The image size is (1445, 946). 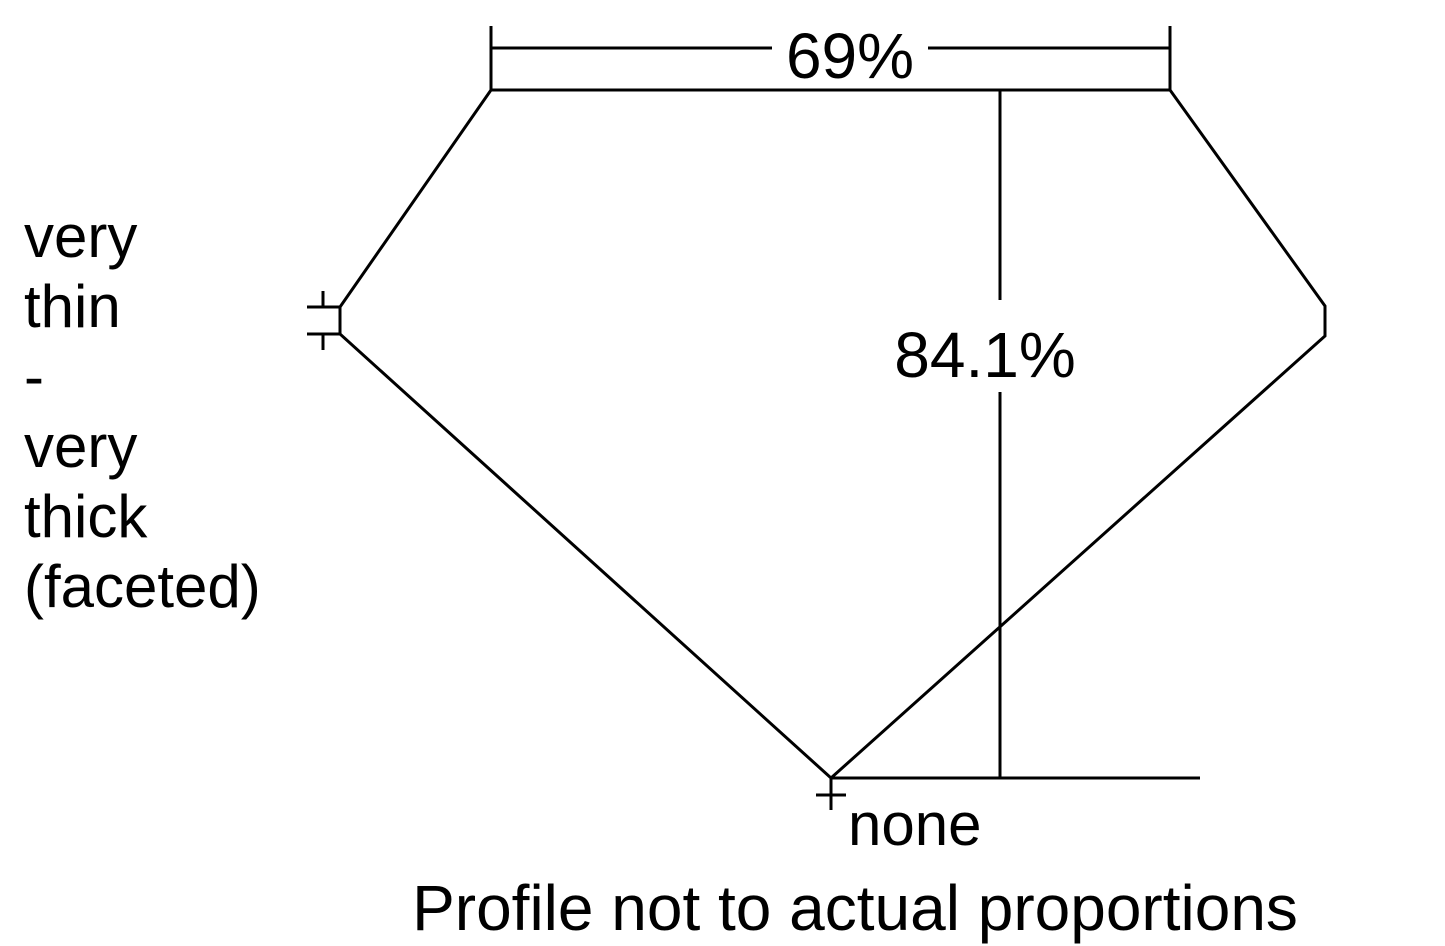 I want to click on table-percent-label: 69%, so click(x=850, y=56).